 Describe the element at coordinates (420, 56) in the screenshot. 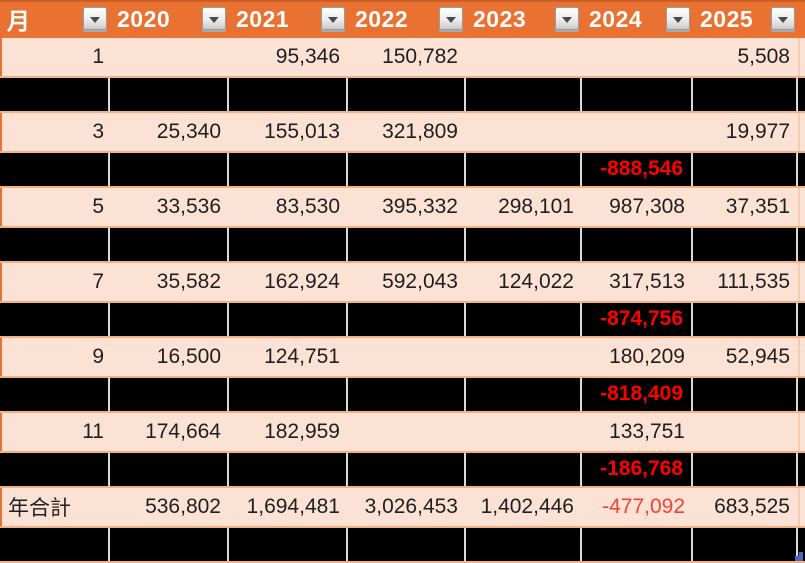

I see `value-cell: 150,782` at that location.